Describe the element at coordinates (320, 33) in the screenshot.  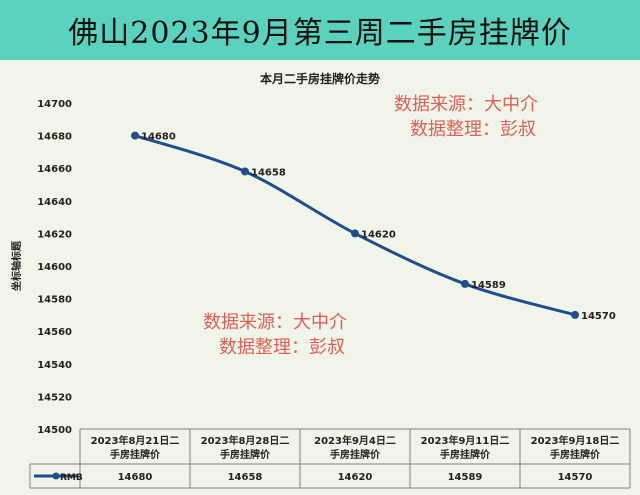
I see `banner-title: 佛山2023年9月第三周二手房挂牌价` at that location.